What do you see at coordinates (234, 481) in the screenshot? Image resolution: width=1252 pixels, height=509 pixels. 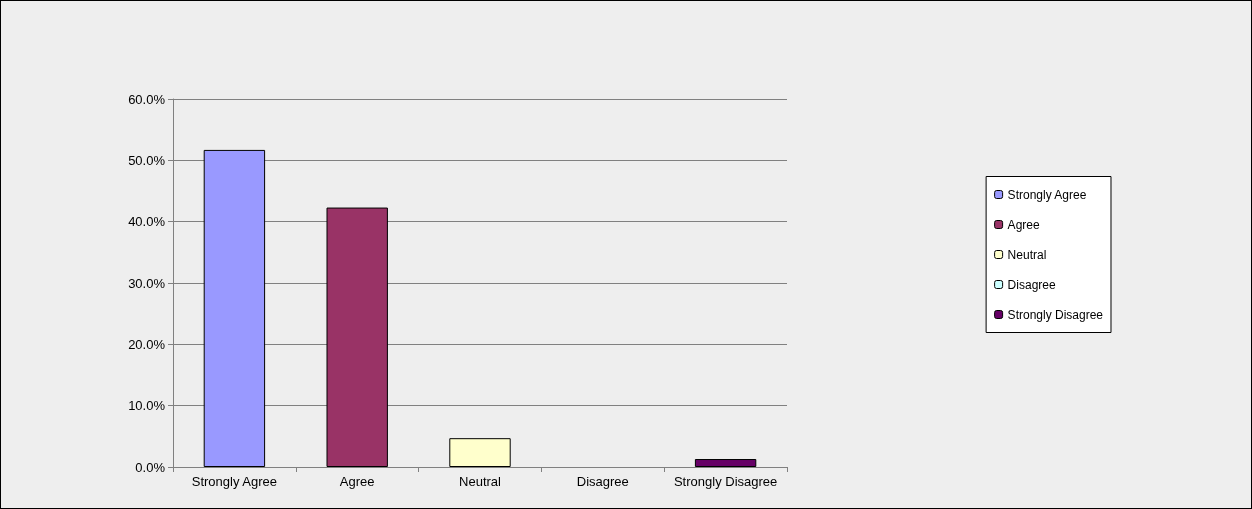 I see `x-tick-label: Strongly Agree` at bounding box center [234, 481].